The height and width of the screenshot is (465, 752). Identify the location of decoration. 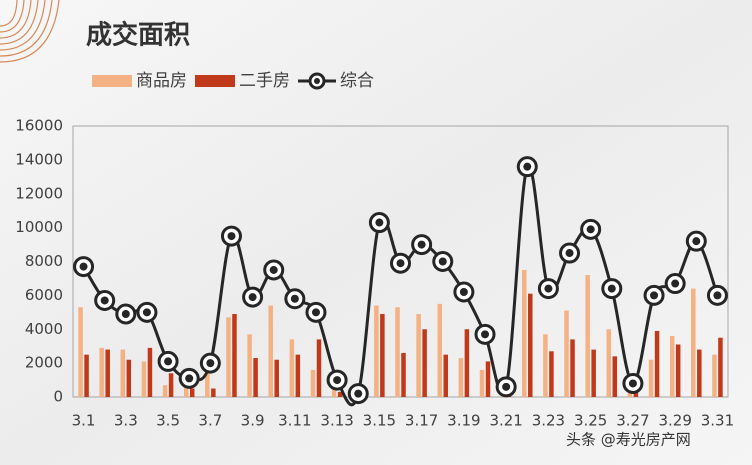
(30, 31).